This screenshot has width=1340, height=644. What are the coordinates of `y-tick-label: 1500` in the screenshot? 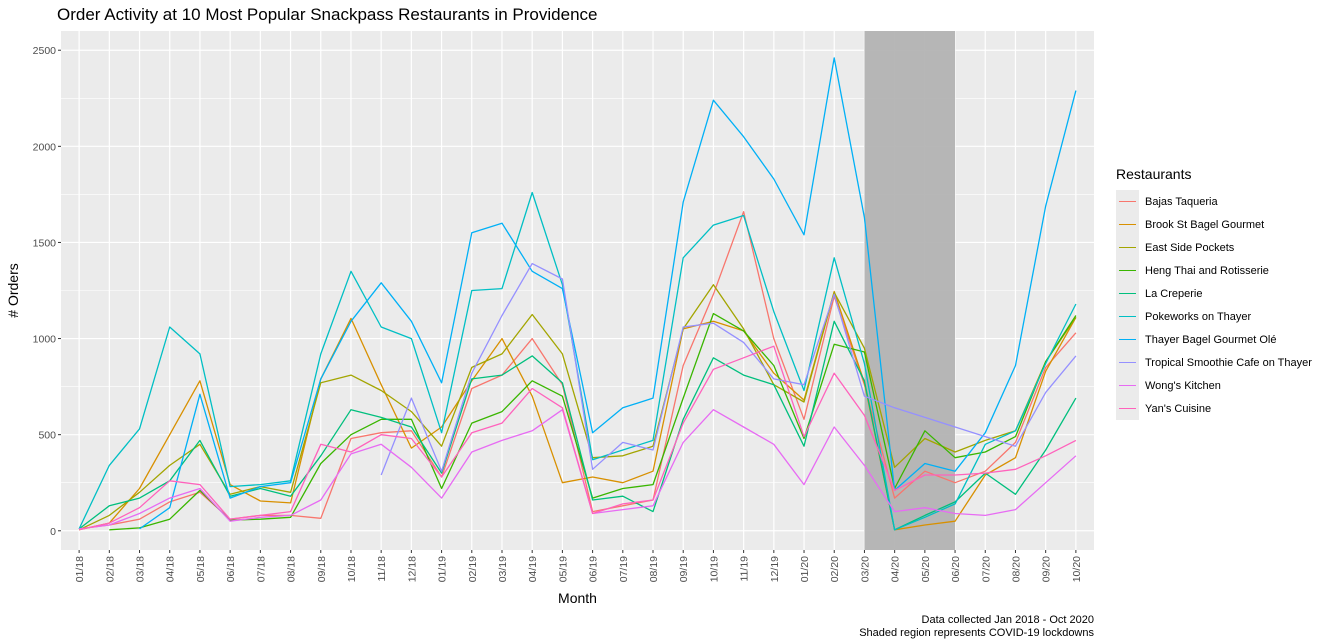 It's located at (45, 243).